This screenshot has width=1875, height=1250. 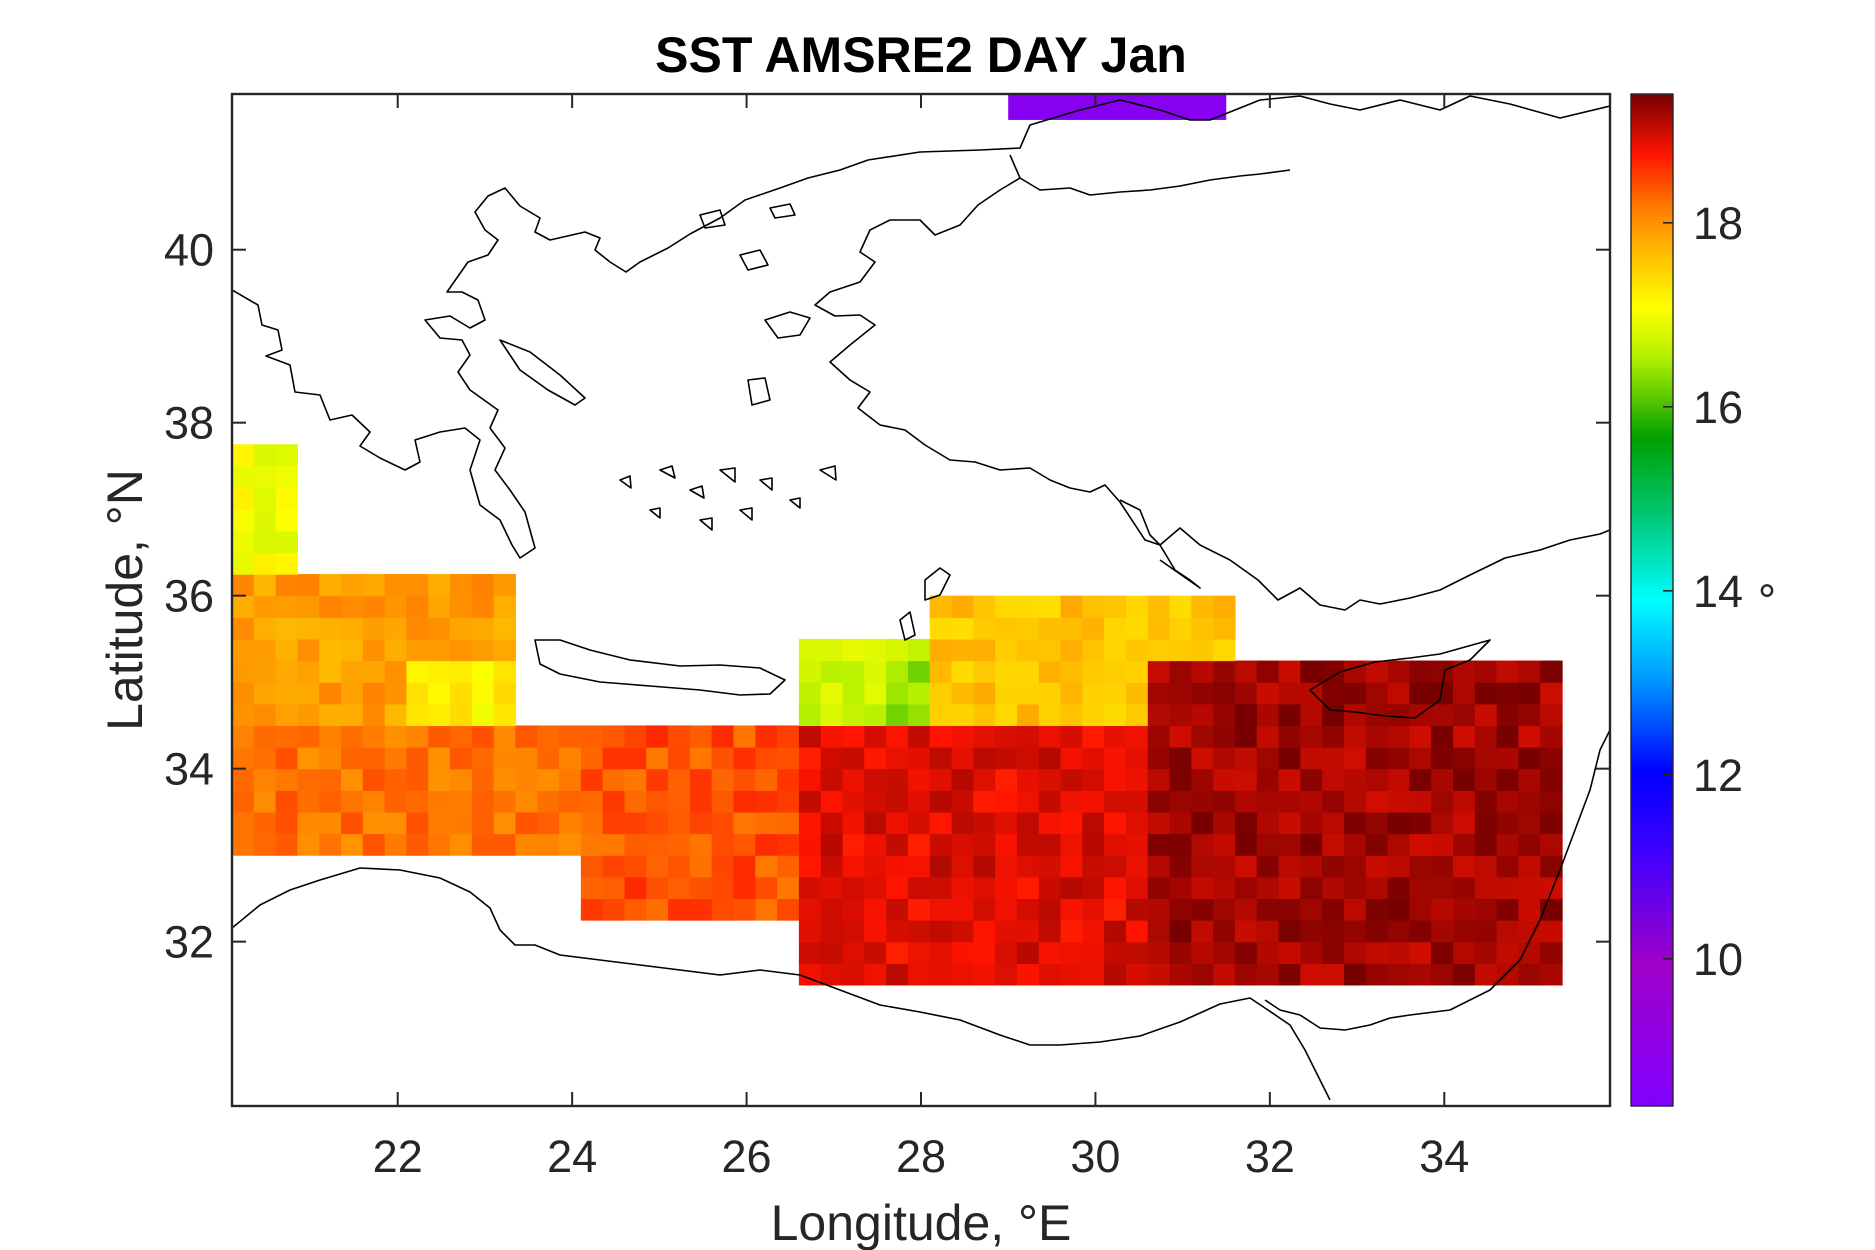 What do you see at coordinates (1007, 383) in the screenshot?
I see `coastline-anatolia-west` at bounding box center [1007, 383].